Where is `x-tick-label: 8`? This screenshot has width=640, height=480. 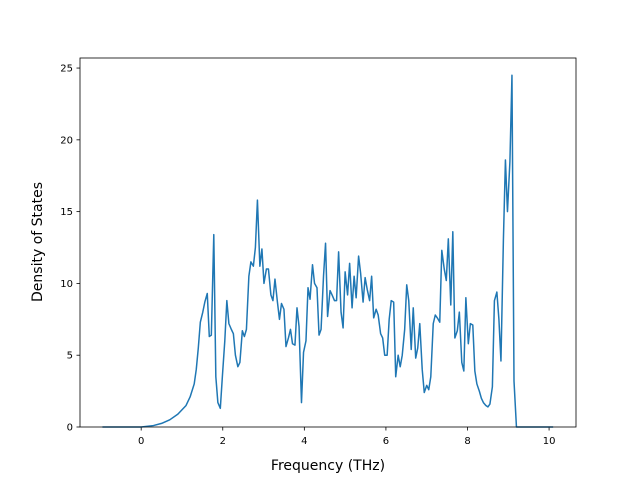
x-tick-label: 8 is located at coordinates (467, 441).